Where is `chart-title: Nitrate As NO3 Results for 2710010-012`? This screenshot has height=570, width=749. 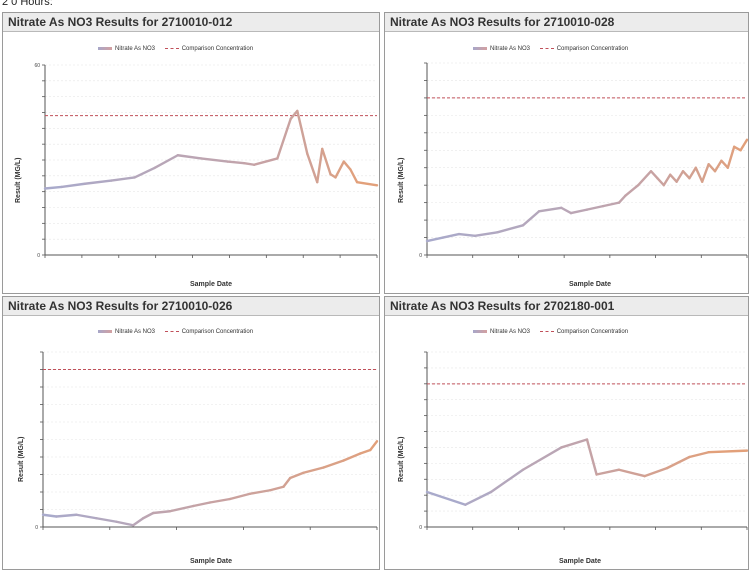 chart-title: Nitrate As NO3 Results for 2710010-012 is located at coordinates (191, 22).